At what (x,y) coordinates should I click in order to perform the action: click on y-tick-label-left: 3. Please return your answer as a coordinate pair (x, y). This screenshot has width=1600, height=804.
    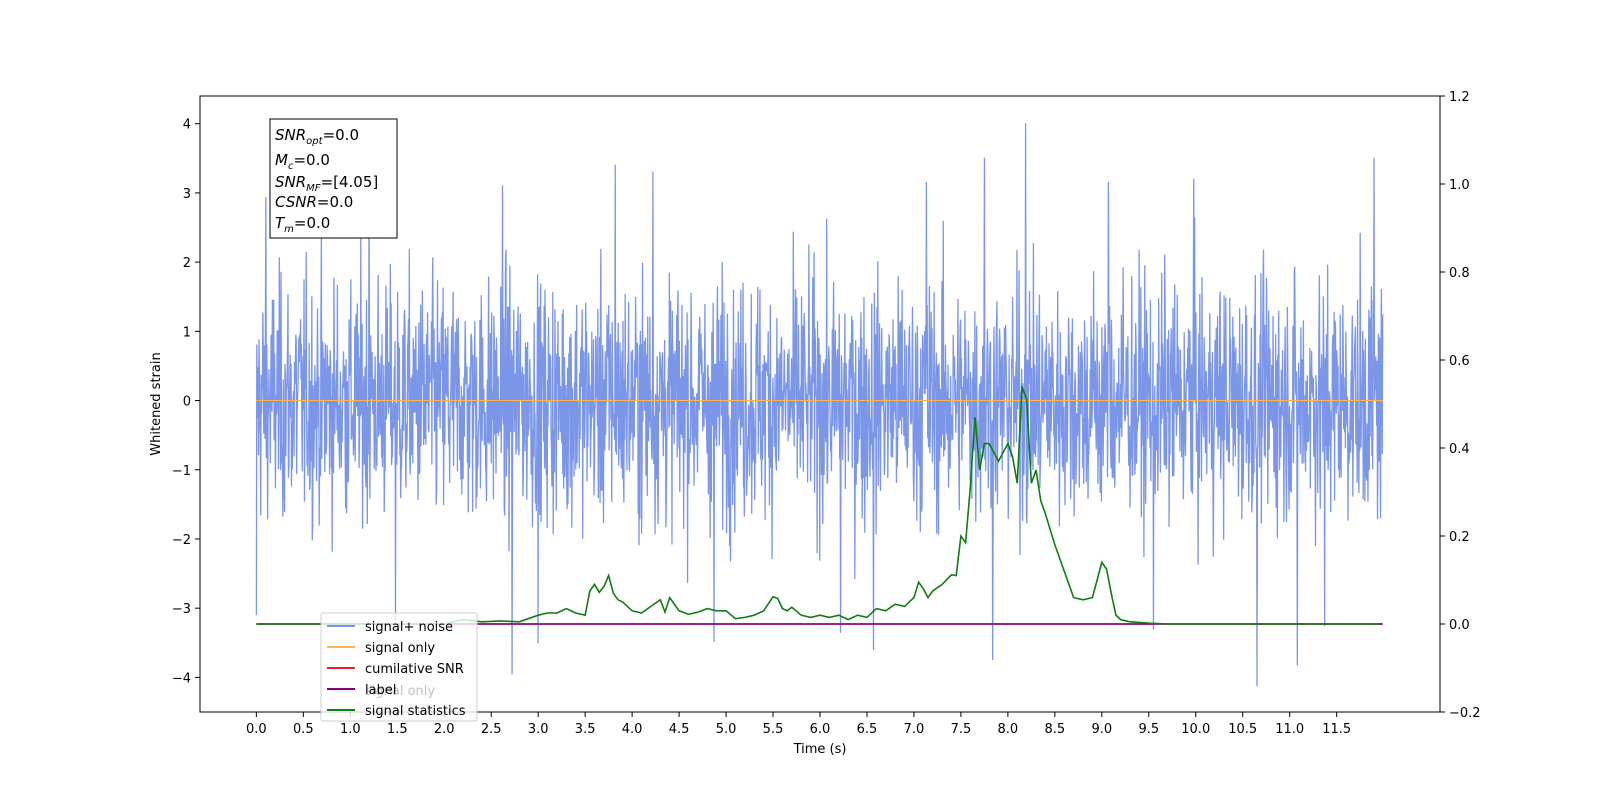
    Looking at the image, I should click on (187, 194).